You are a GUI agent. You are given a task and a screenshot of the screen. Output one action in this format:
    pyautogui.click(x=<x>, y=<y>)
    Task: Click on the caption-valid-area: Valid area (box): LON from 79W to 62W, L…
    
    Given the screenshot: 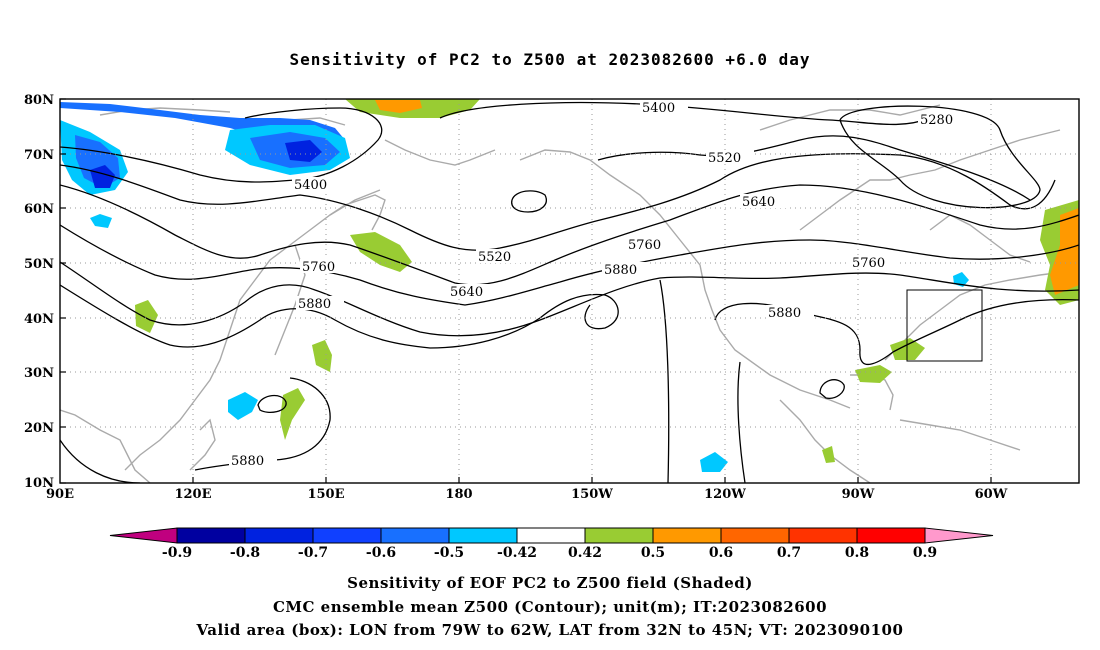 What is the action you would take?
    pyautogui.click(x=550, y=630)
    